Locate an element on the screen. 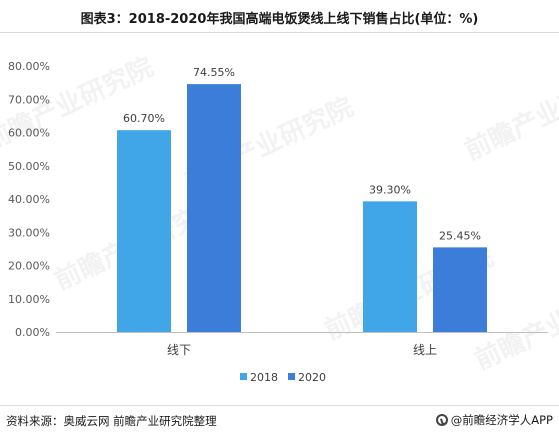  y-tick-label: 0.00% is located at coordinates (32, 332).